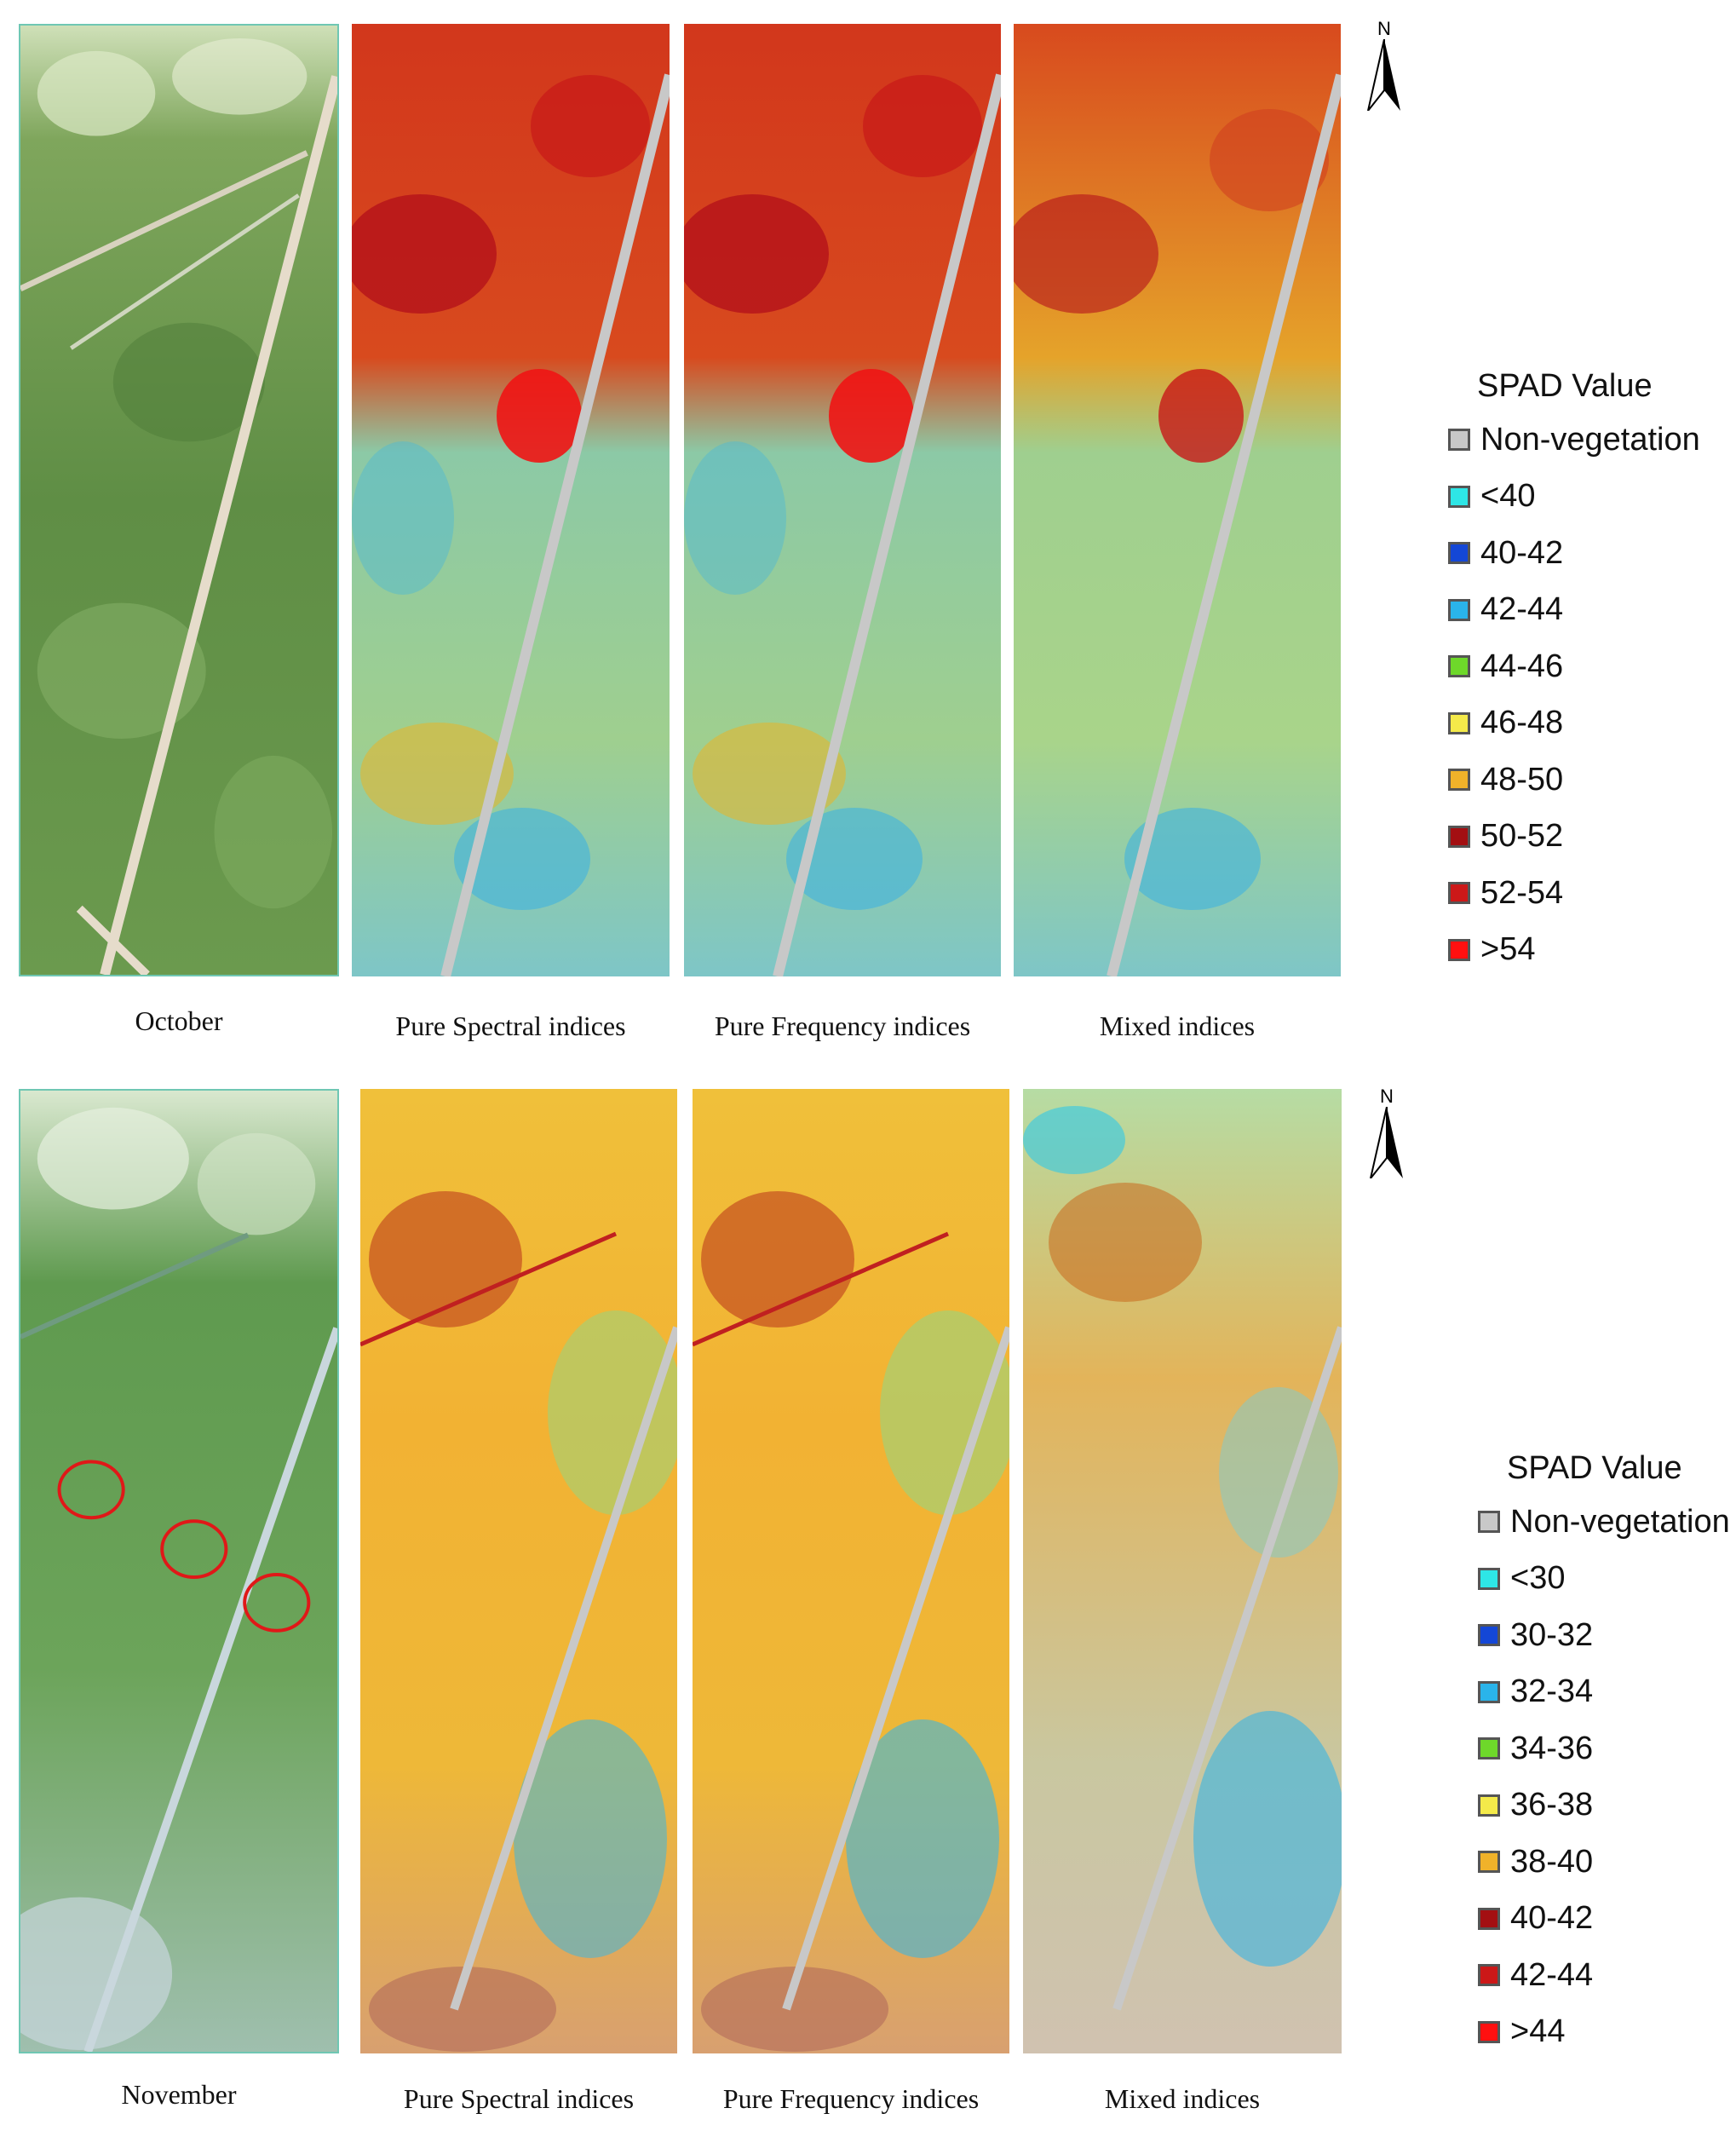 This screenshot has height=2131, width=1736. What do you see at coordinates (1574, 667) in the screenshot?
I see `legend-item: 44-46` at bounding box center [1574, 667].